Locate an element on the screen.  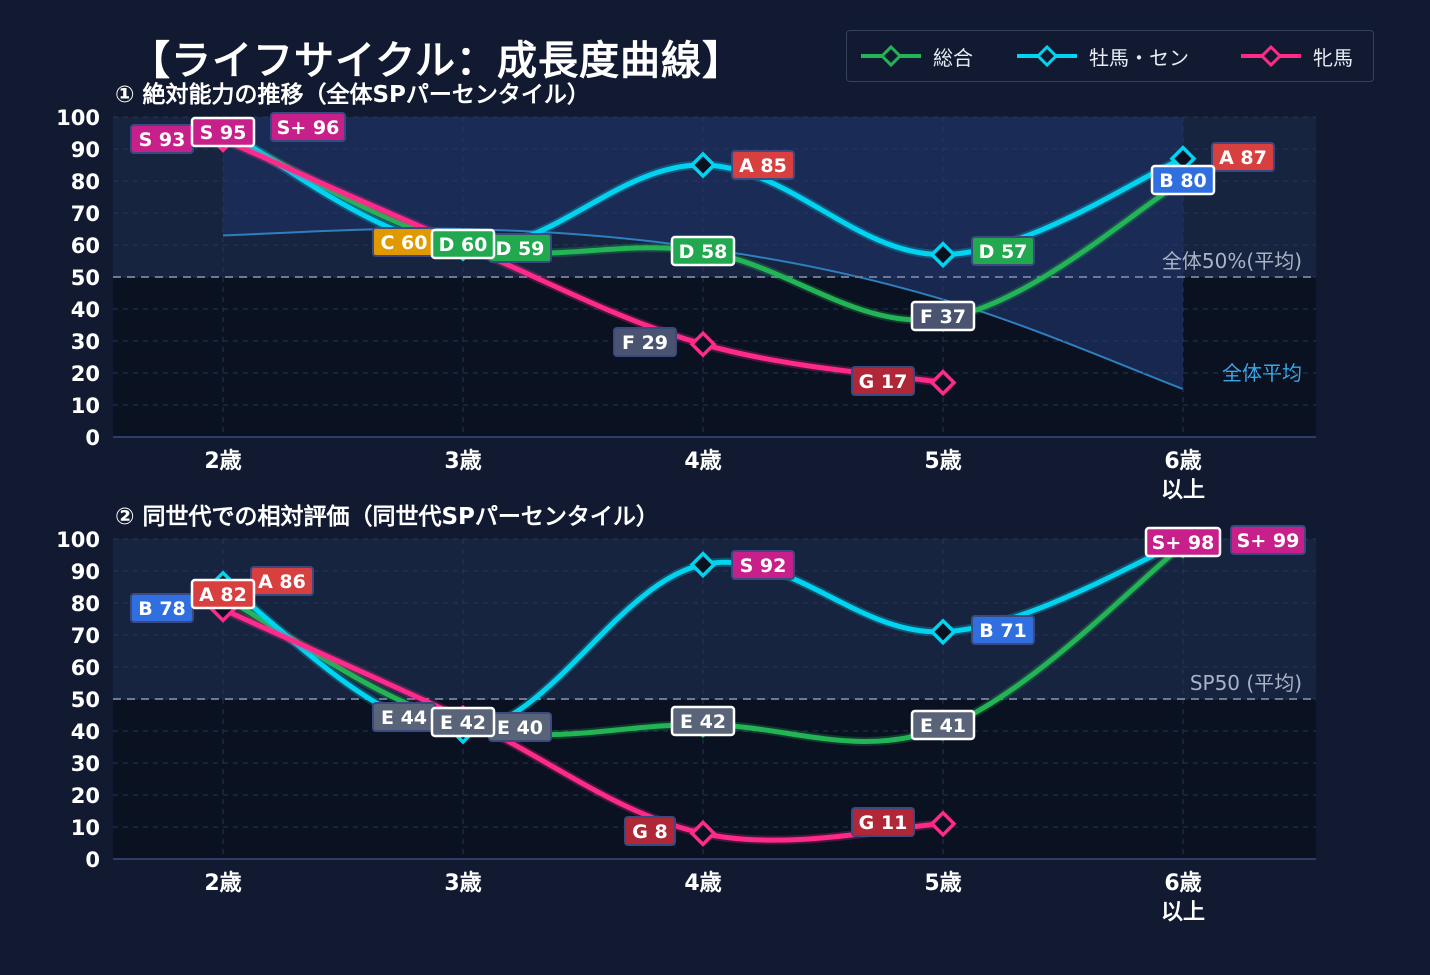
data-label: B 80 is located at coordinates (1183, 180).